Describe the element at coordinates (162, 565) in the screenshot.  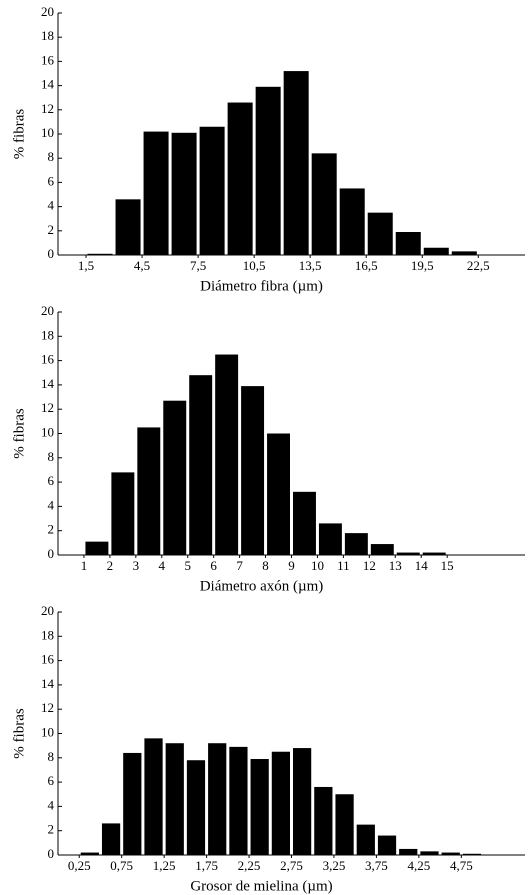
I see `x-tick-label: 4` at that location.